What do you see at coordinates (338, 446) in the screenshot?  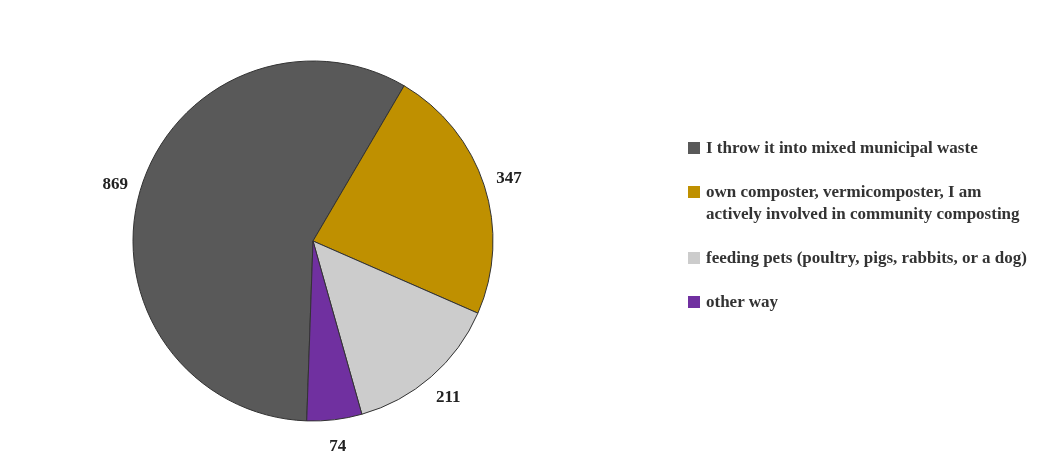 I see `data-label: 74` at bounding box center [338, 446].